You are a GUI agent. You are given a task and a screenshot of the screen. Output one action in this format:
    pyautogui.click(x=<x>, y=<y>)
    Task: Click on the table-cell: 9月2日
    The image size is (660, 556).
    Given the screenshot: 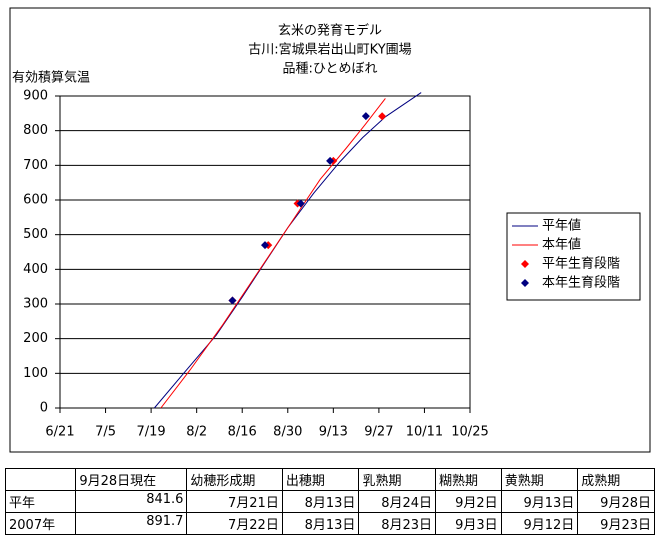 What is the action you would take?
    pyautogui.click(x=468, y=501)
    